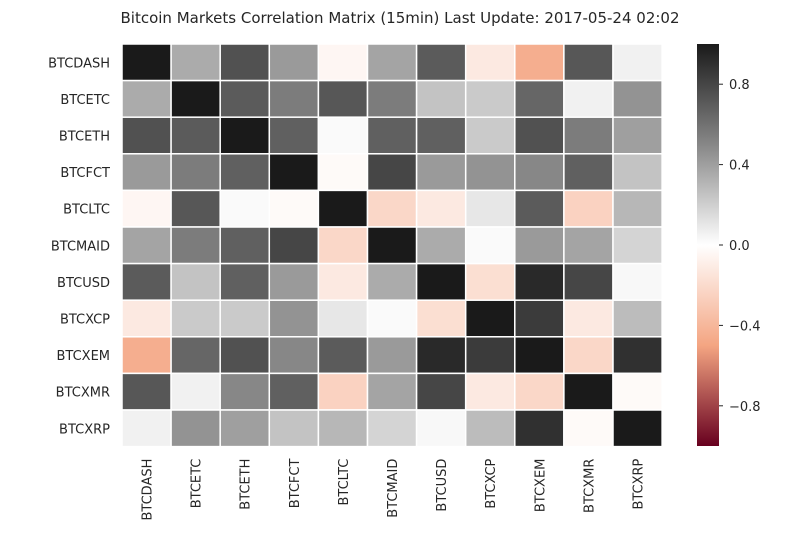 This screenshot has width=800, height=550. I want to click on heatmap-cell-btcxem-btcxcp, so click(490, 355).